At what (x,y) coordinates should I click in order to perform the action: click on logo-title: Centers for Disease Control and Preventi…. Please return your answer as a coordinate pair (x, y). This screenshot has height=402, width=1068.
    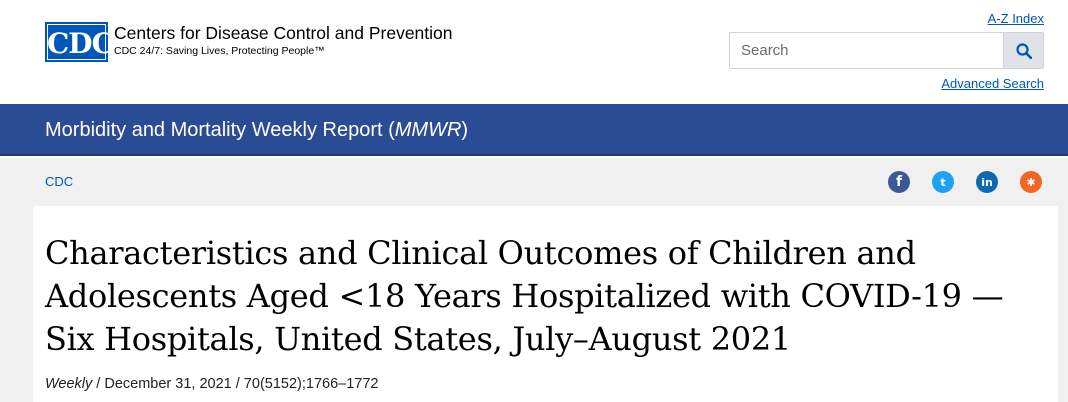
    Looking at the image, I should click on (283, 33).